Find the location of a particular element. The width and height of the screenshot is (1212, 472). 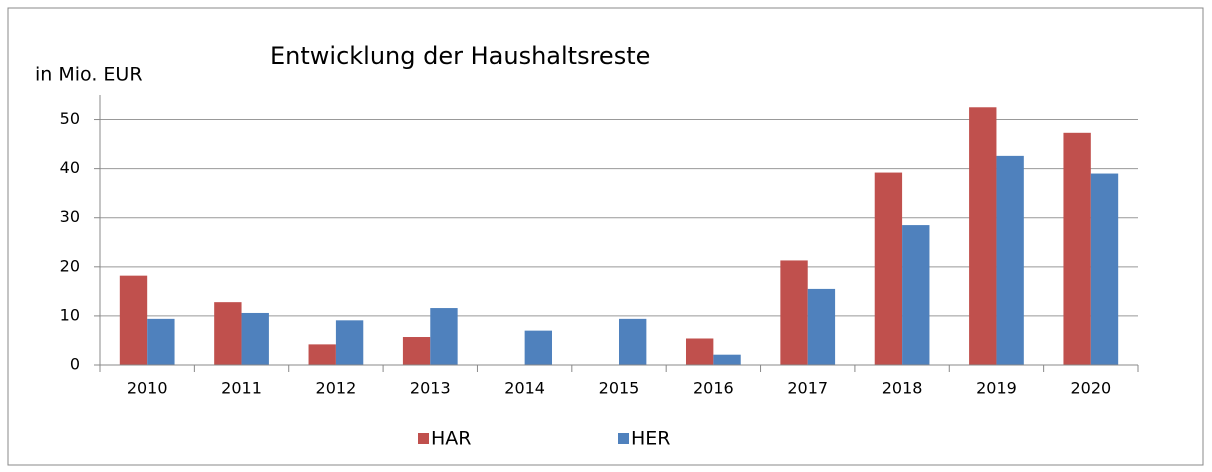

x-tick-label: 2017 is located at coordinates (807, 388).